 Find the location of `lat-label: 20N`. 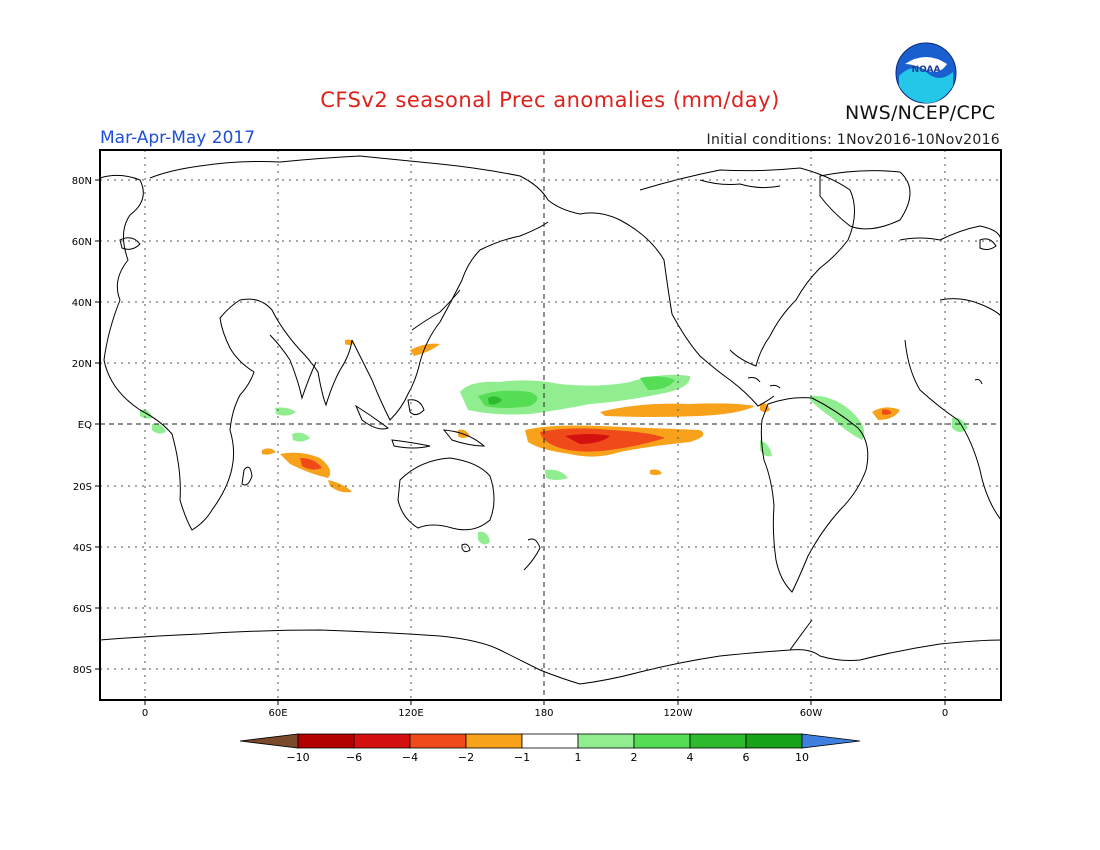

lat-label: 20N is located at coordinates (82, 364).